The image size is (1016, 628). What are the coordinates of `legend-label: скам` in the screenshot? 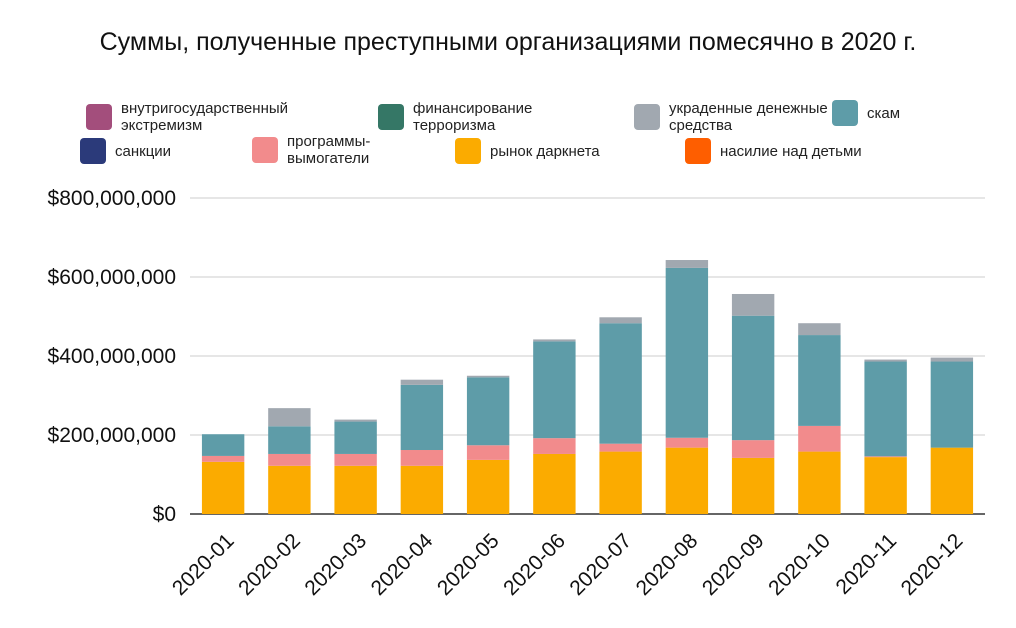 It's located at (884, 113).